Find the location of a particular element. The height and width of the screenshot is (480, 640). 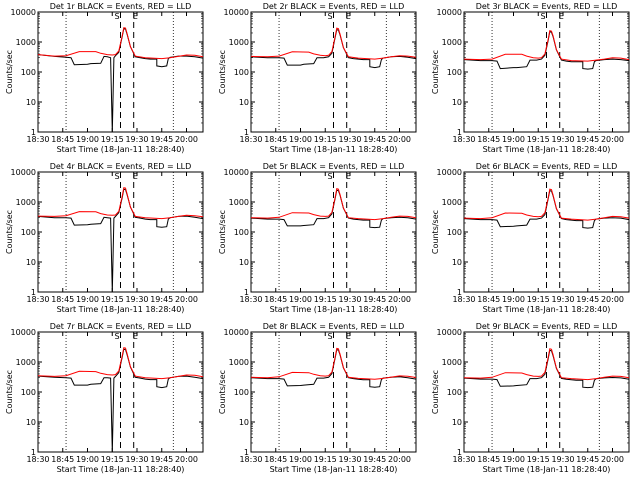

panel-title: Det 2r BLACK = Events, RED = LLD is located at coordinates (334, 6).